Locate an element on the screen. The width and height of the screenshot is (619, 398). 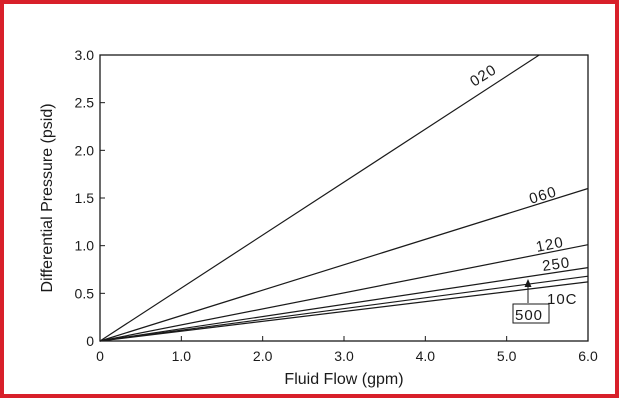
y-tick-group: 0 0.5 1.0 1.5 2.0 2.5 3.0 is located at coordinates (90, 198).